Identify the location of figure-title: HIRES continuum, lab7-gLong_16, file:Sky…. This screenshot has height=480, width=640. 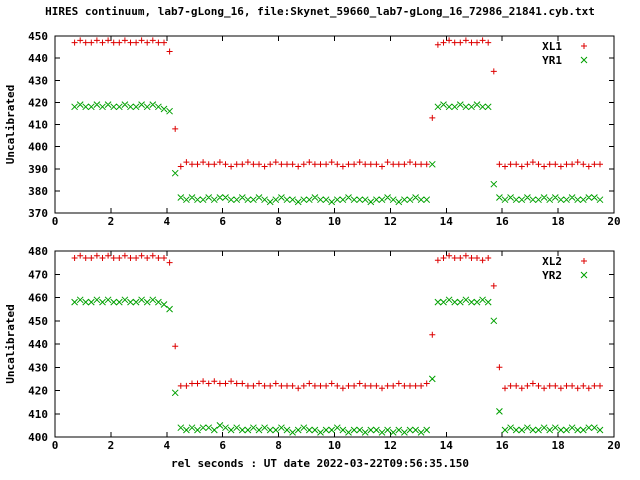
(320, 11).